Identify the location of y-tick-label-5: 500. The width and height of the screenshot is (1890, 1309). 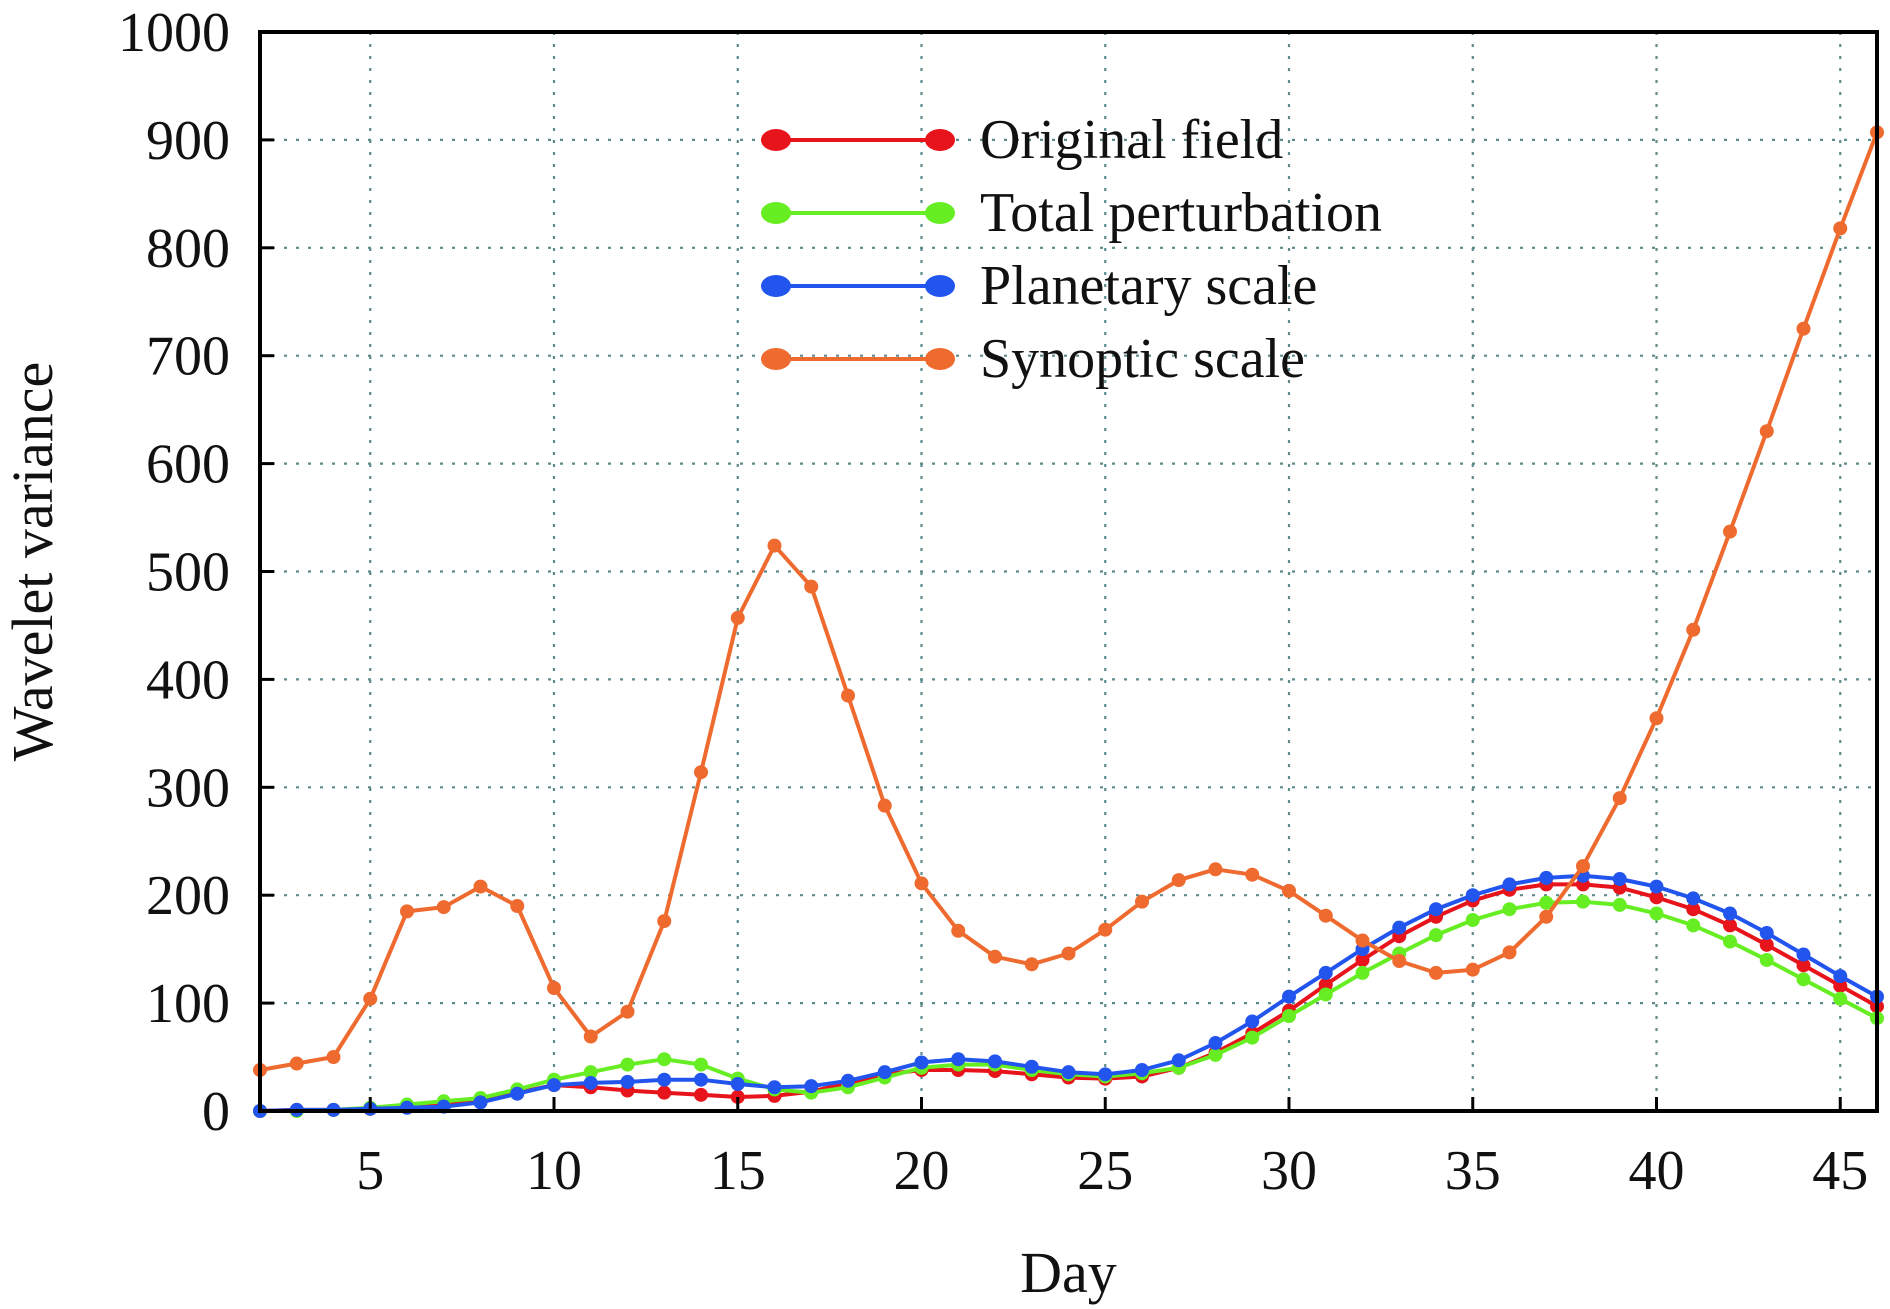
(188, 573).